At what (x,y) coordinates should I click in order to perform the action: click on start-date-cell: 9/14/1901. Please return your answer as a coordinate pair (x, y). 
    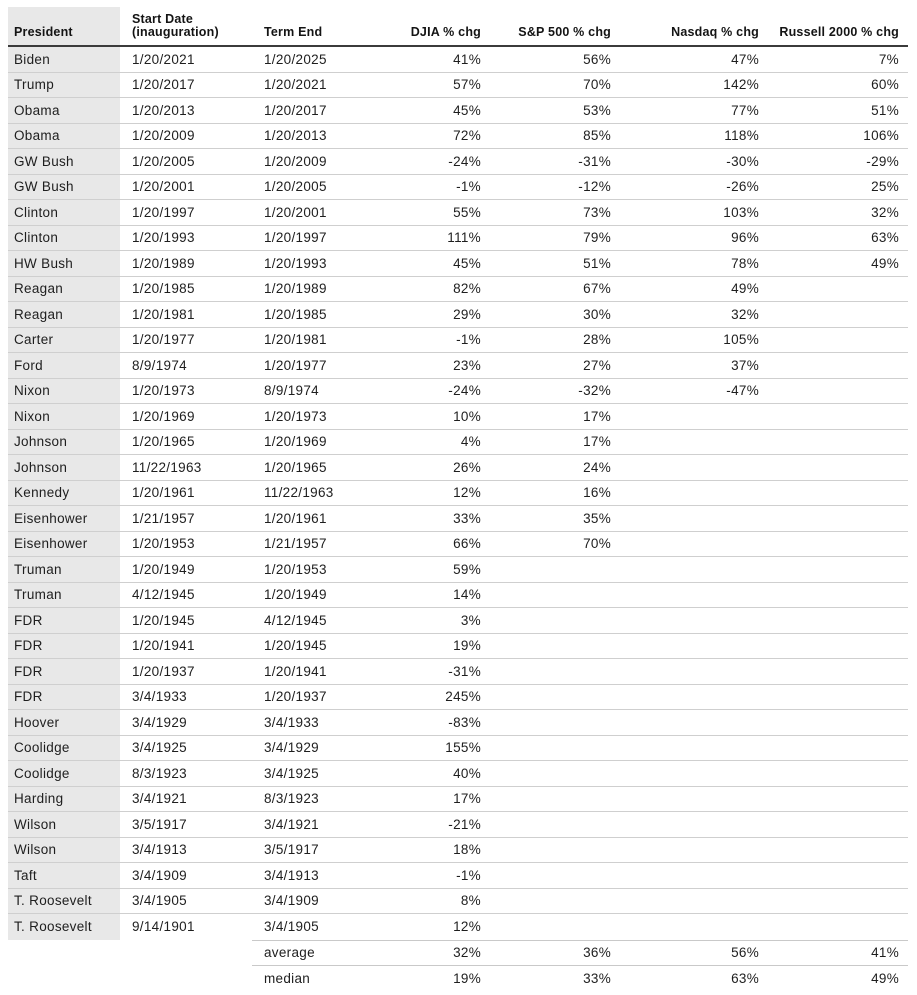
    Looking at the image, I should click on (163, 927).